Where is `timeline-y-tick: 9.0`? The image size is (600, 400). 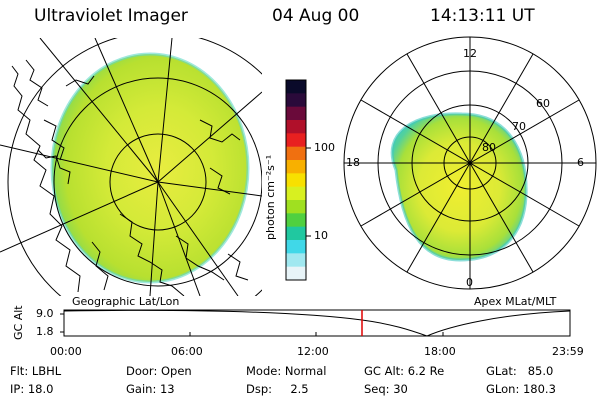 timeline-y-tick: 9.0 is located at coordinates (45, 313).